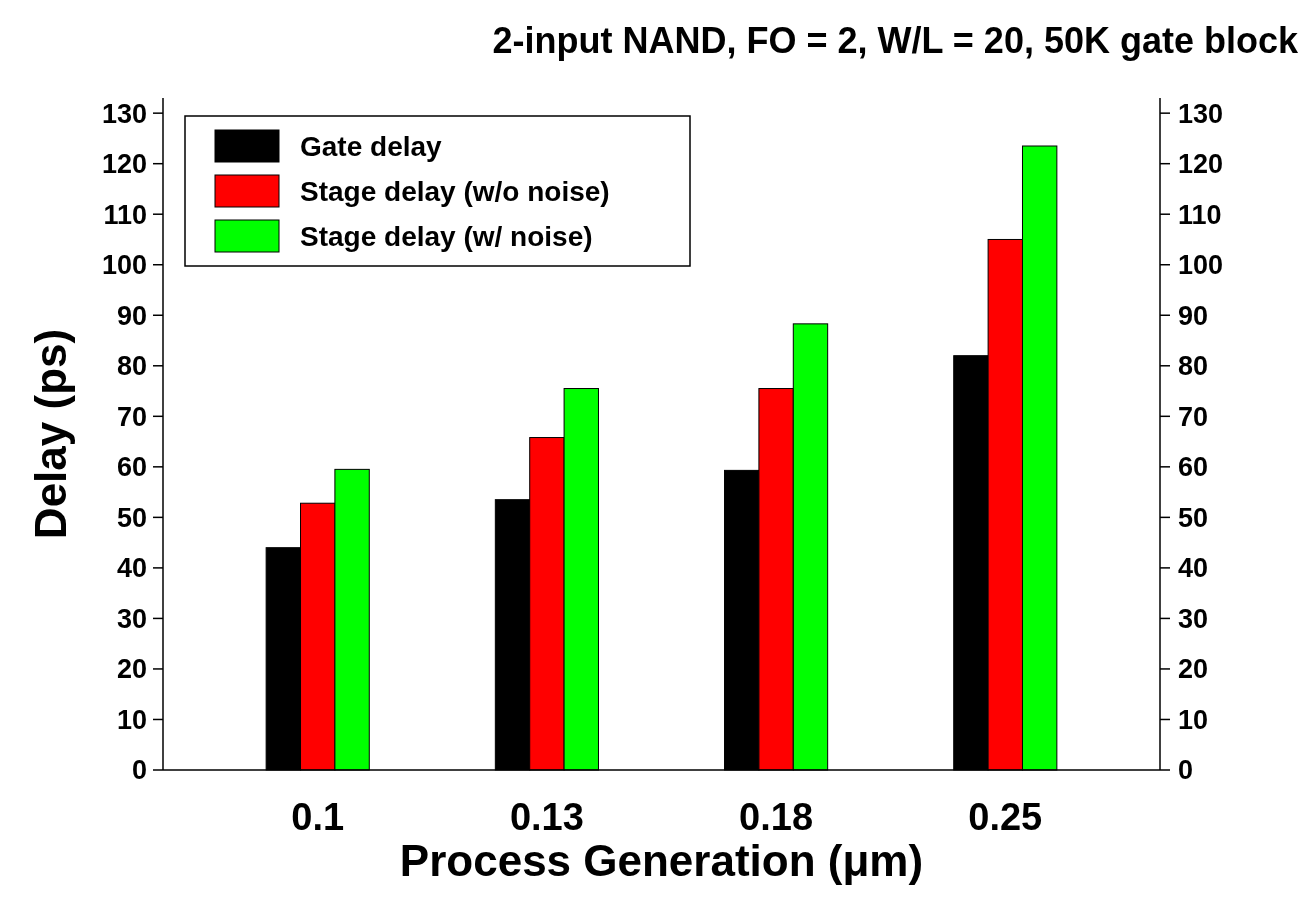 The width and height of the screenshot is (1316, 898). Describe the element at coordinates (371, 146) in the screenshot. I see `legend-label: Gate delay` at that location.